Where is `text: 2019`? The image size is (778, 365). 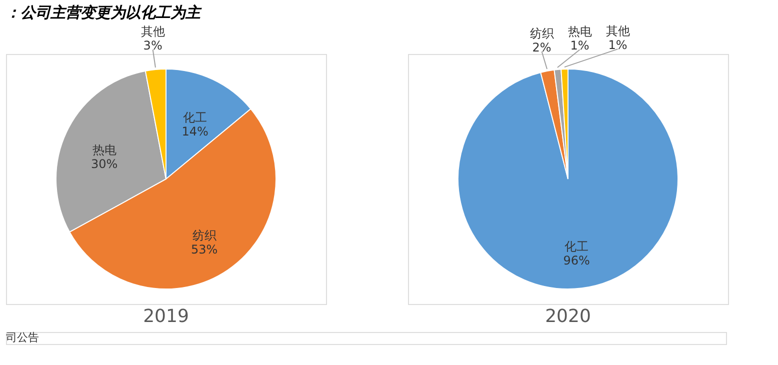 text: 2019 is located at coordinates (166, 316).